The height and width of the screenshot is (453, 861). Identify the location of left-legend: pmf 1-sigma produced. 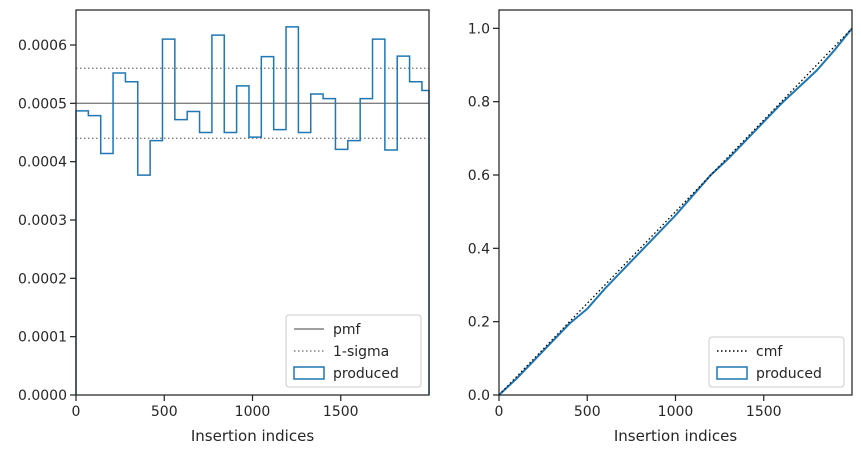
(353, 351).